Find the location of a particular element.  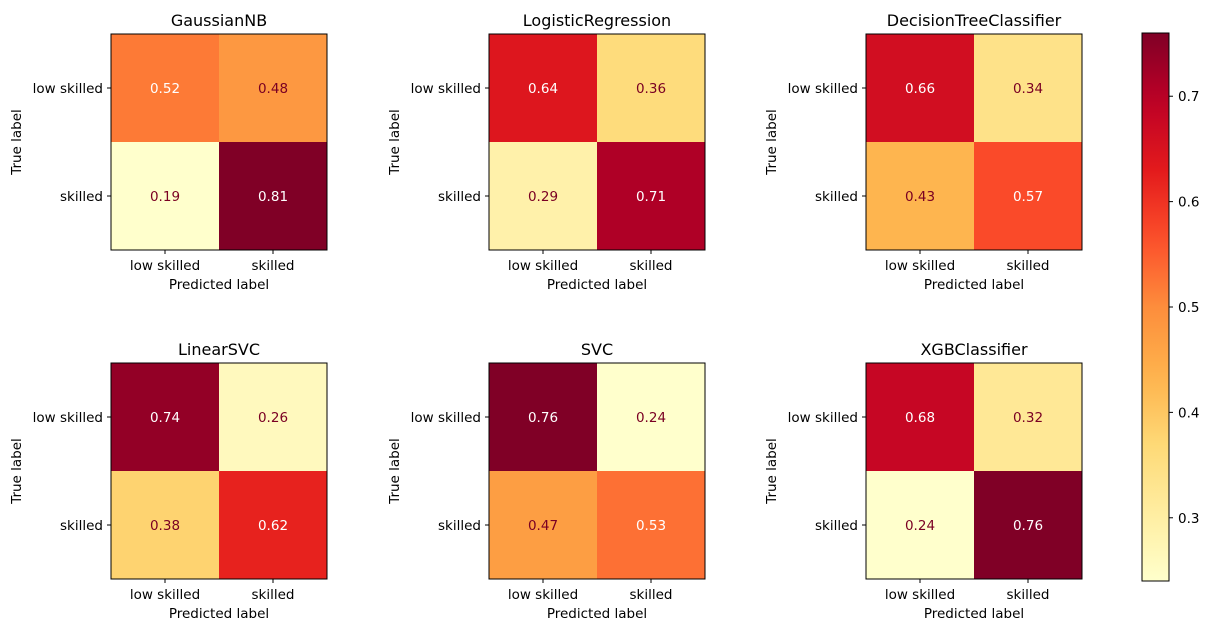

cell-value: 0.53 is located at coordinates (651, 526).